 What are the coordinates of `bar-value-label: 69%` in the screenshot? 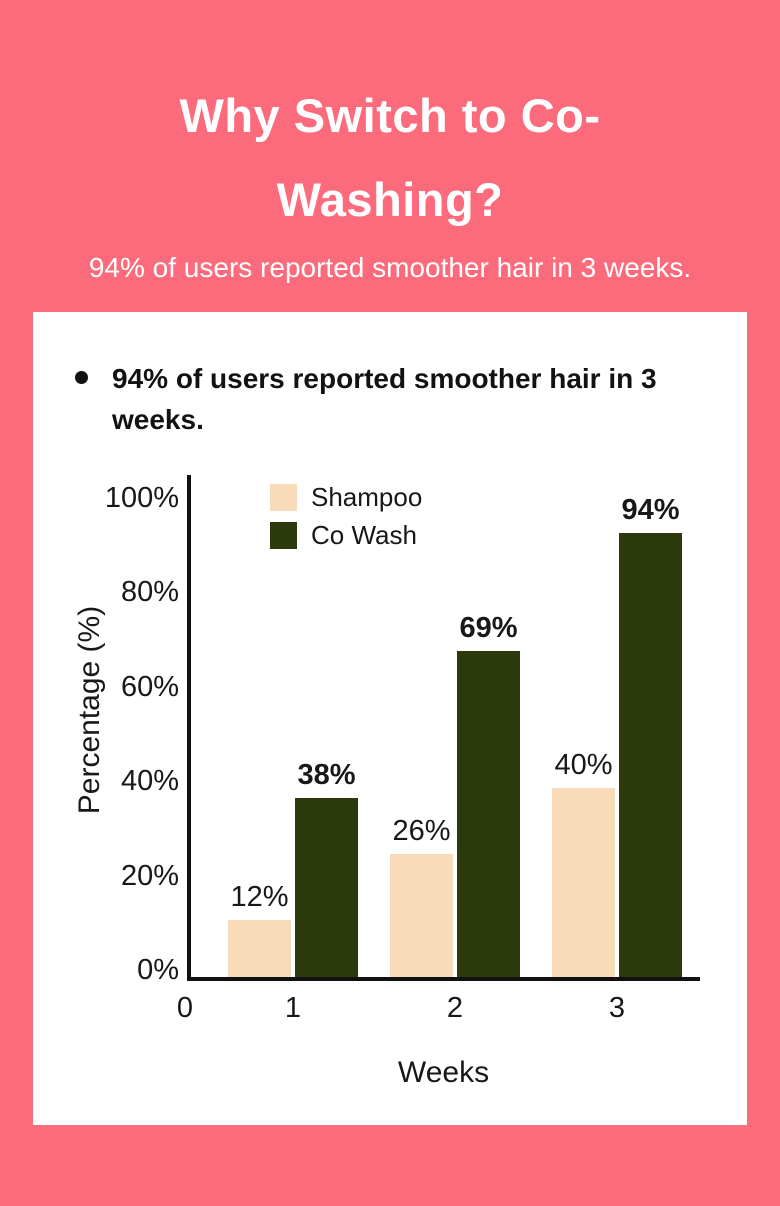 It's located at (488, 628).